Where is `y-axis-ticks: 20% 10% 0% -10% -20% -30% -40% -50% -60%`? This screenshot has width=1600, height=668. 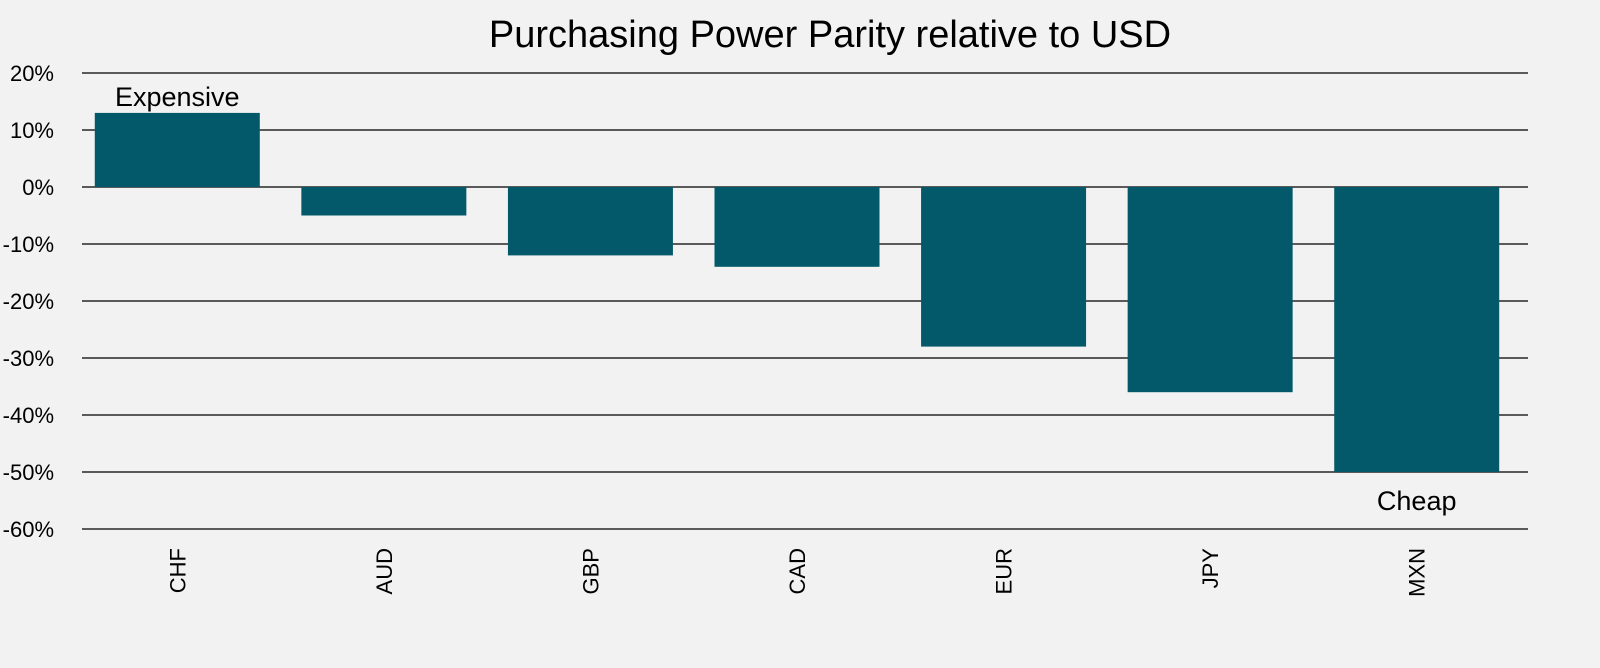 y-axis-ticks: 20% 10% 0% -10% -20% -30% -40% -50% -60% is located at coordinates (28, 301).